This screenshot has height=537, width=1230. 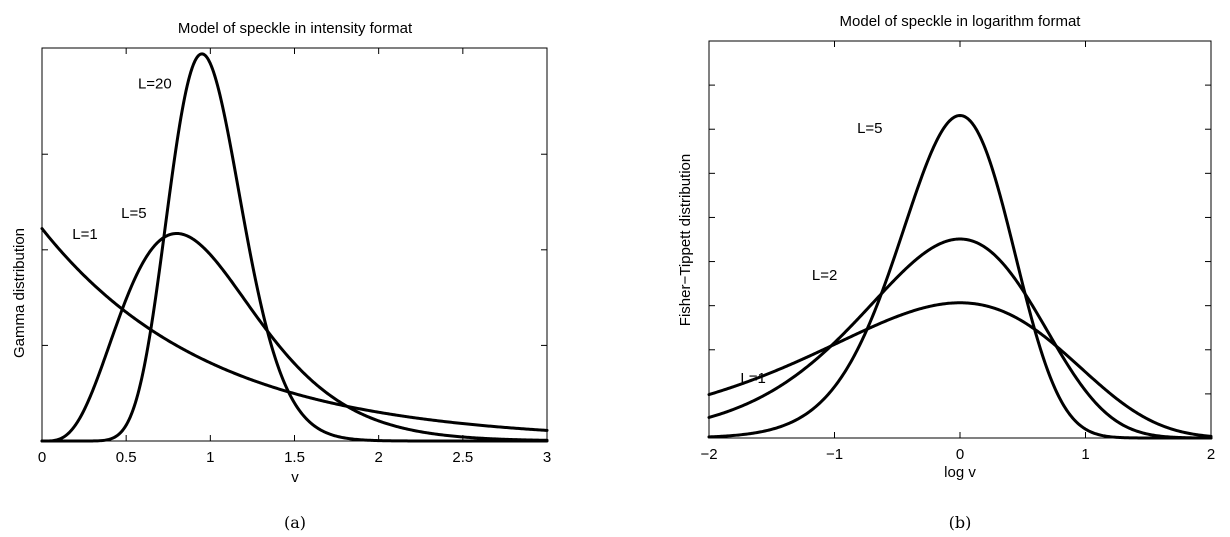 What do you see at coordinates (824, 275) in the screenshot?
I see `chart-b-annotation: L=2` at bounding box center [824, 275].